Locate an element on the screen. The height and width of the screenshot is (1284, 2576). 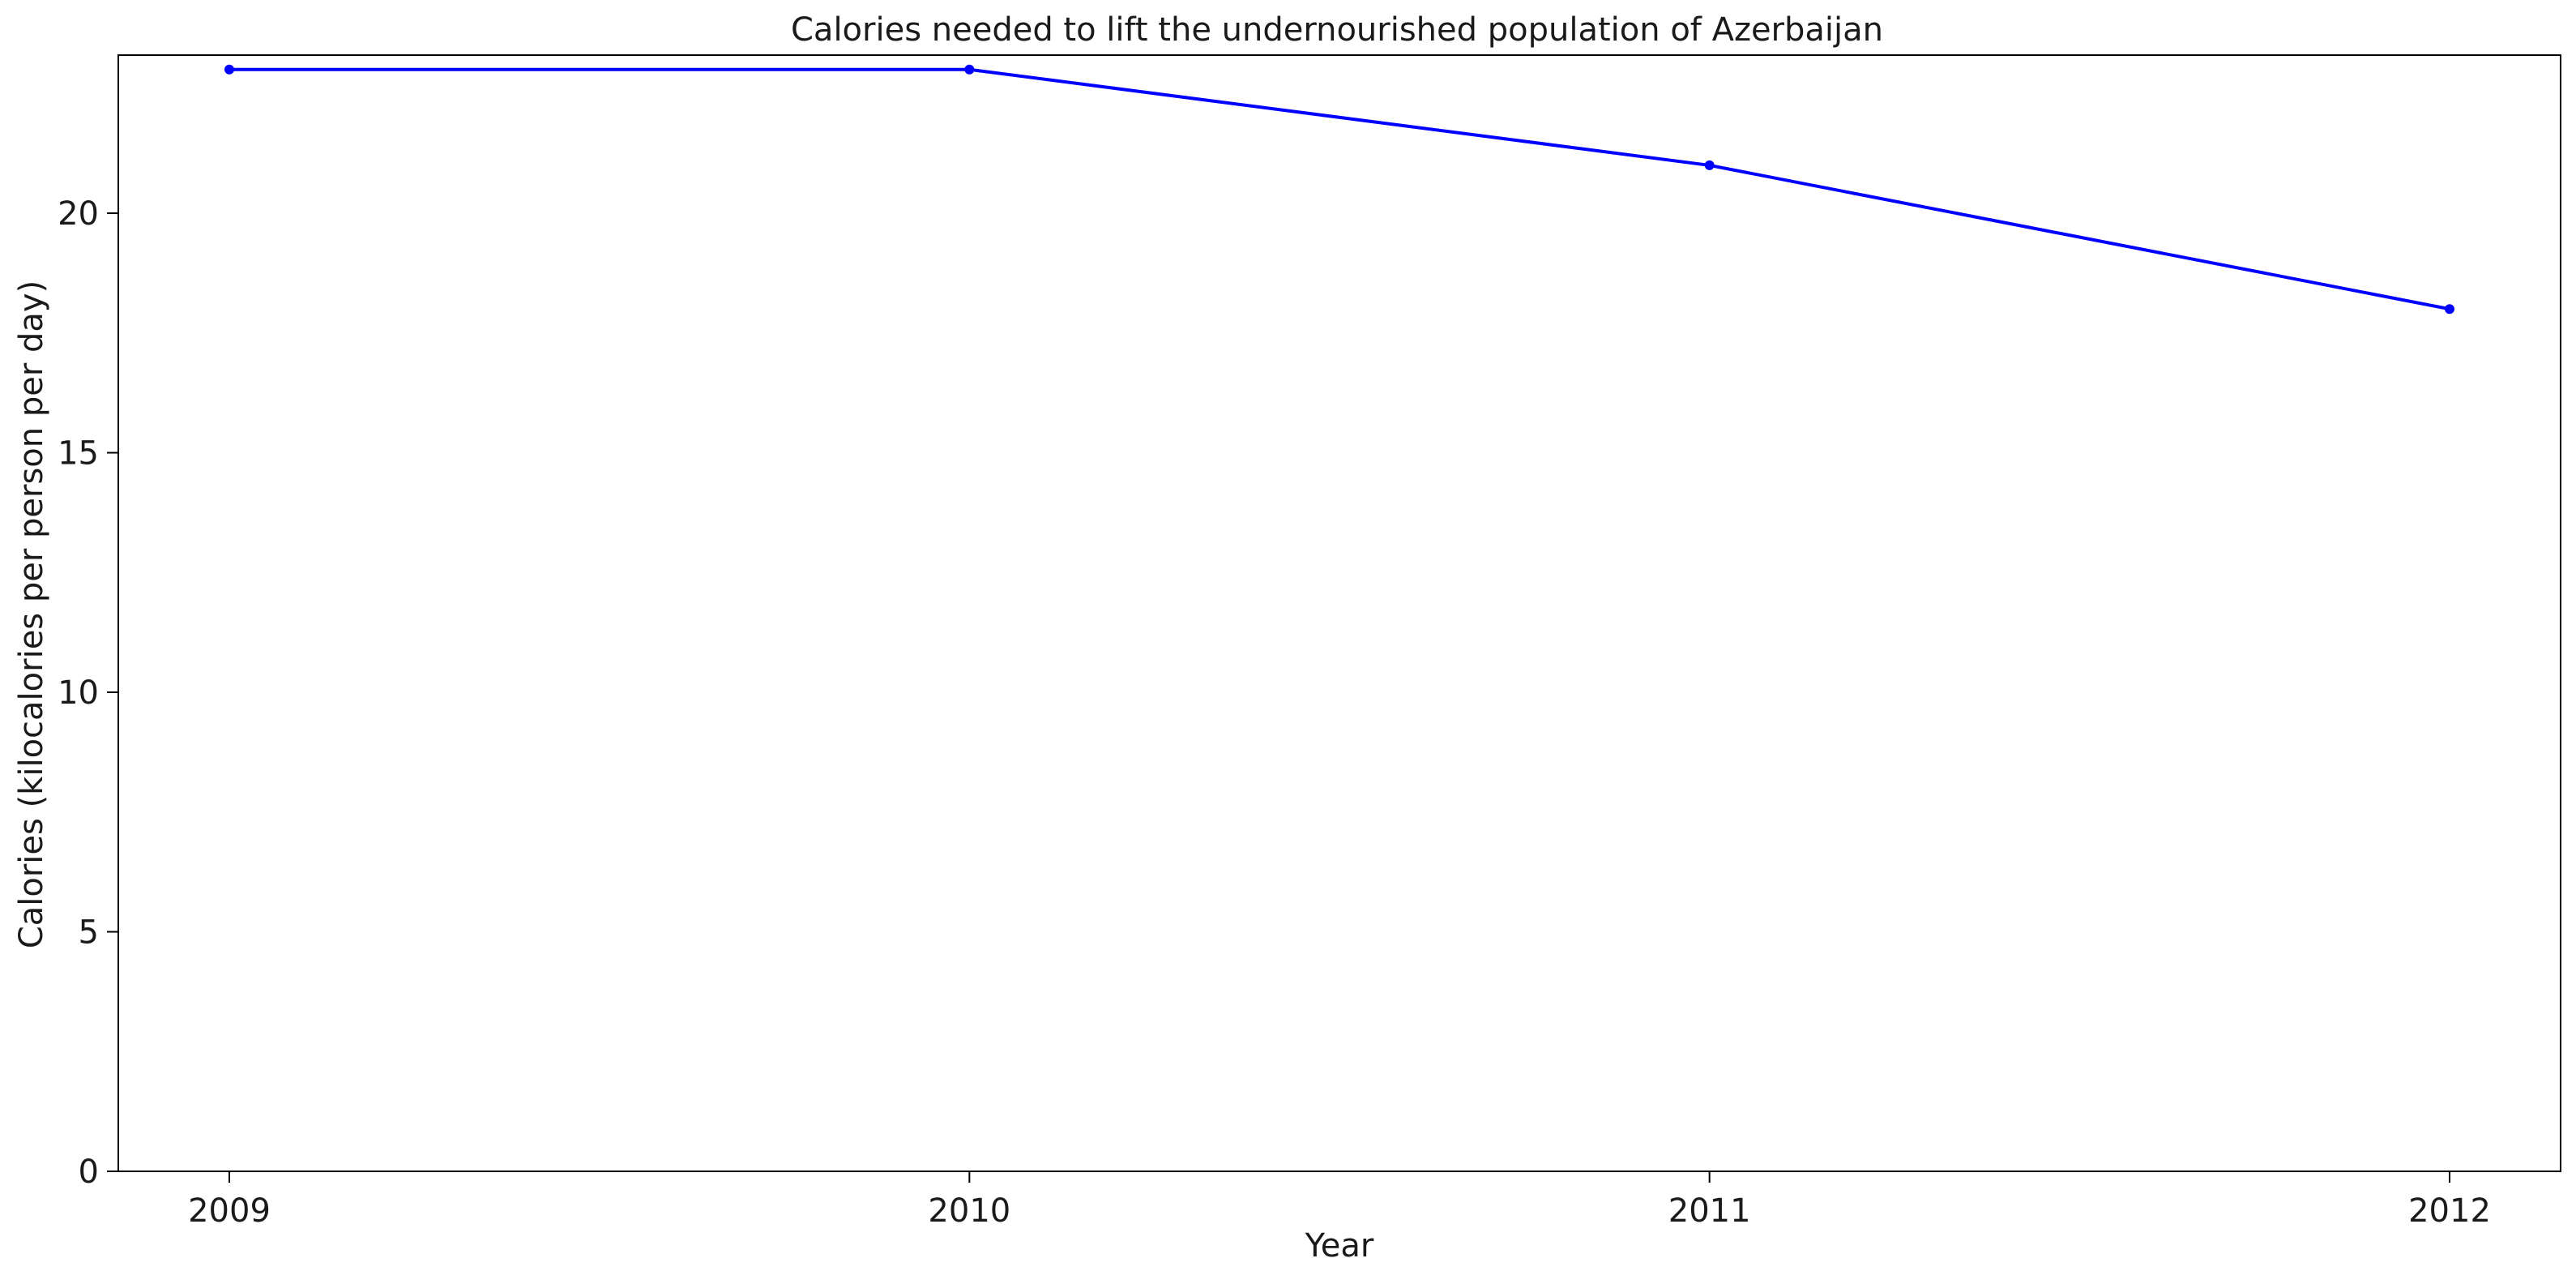
x-axis-label: Year is located at coordinates (1339, 1246).